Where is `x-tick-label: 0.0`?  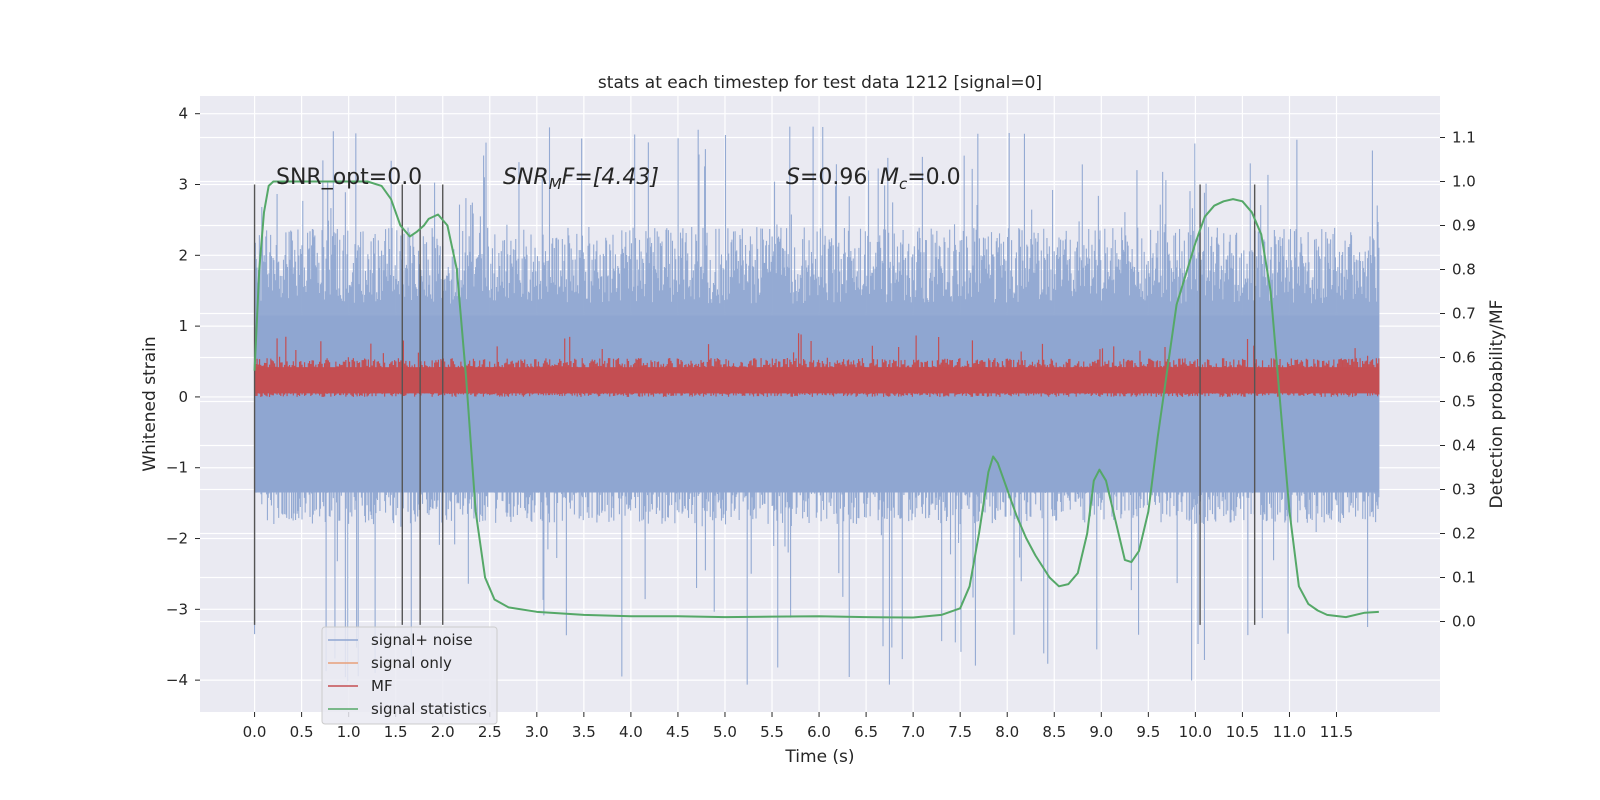
x-tick-label: 0.0 is located at coordinates (255, 732).